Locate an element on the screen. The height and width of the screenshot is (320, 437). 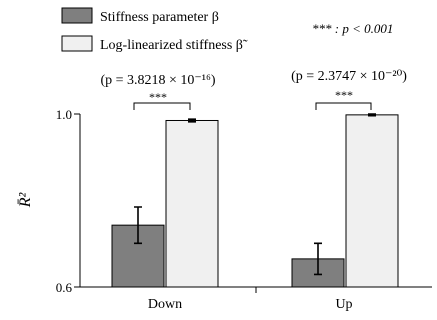
y-axis-label: R̄² is located at coordinates (25, 200).